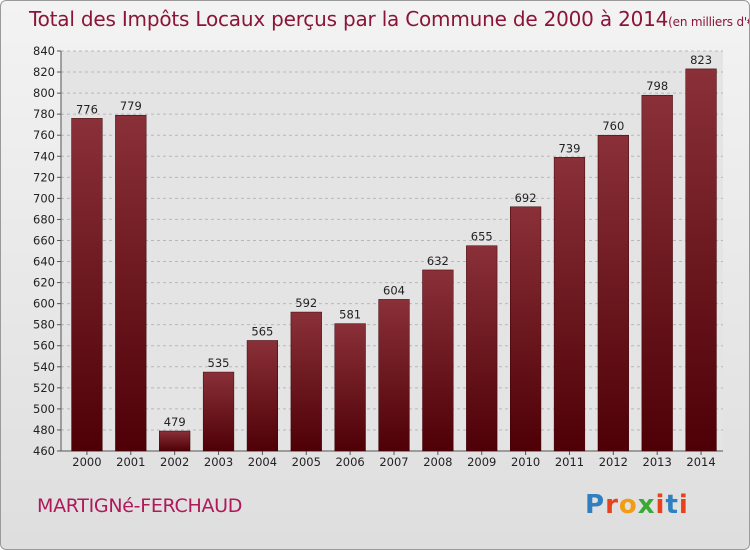 The width and height of the screenshot is (750, 550). What do you see at coordinates (44, 135) in the screenshot?
I see `y-tick-label: 760` at bounding box center [44, 135].